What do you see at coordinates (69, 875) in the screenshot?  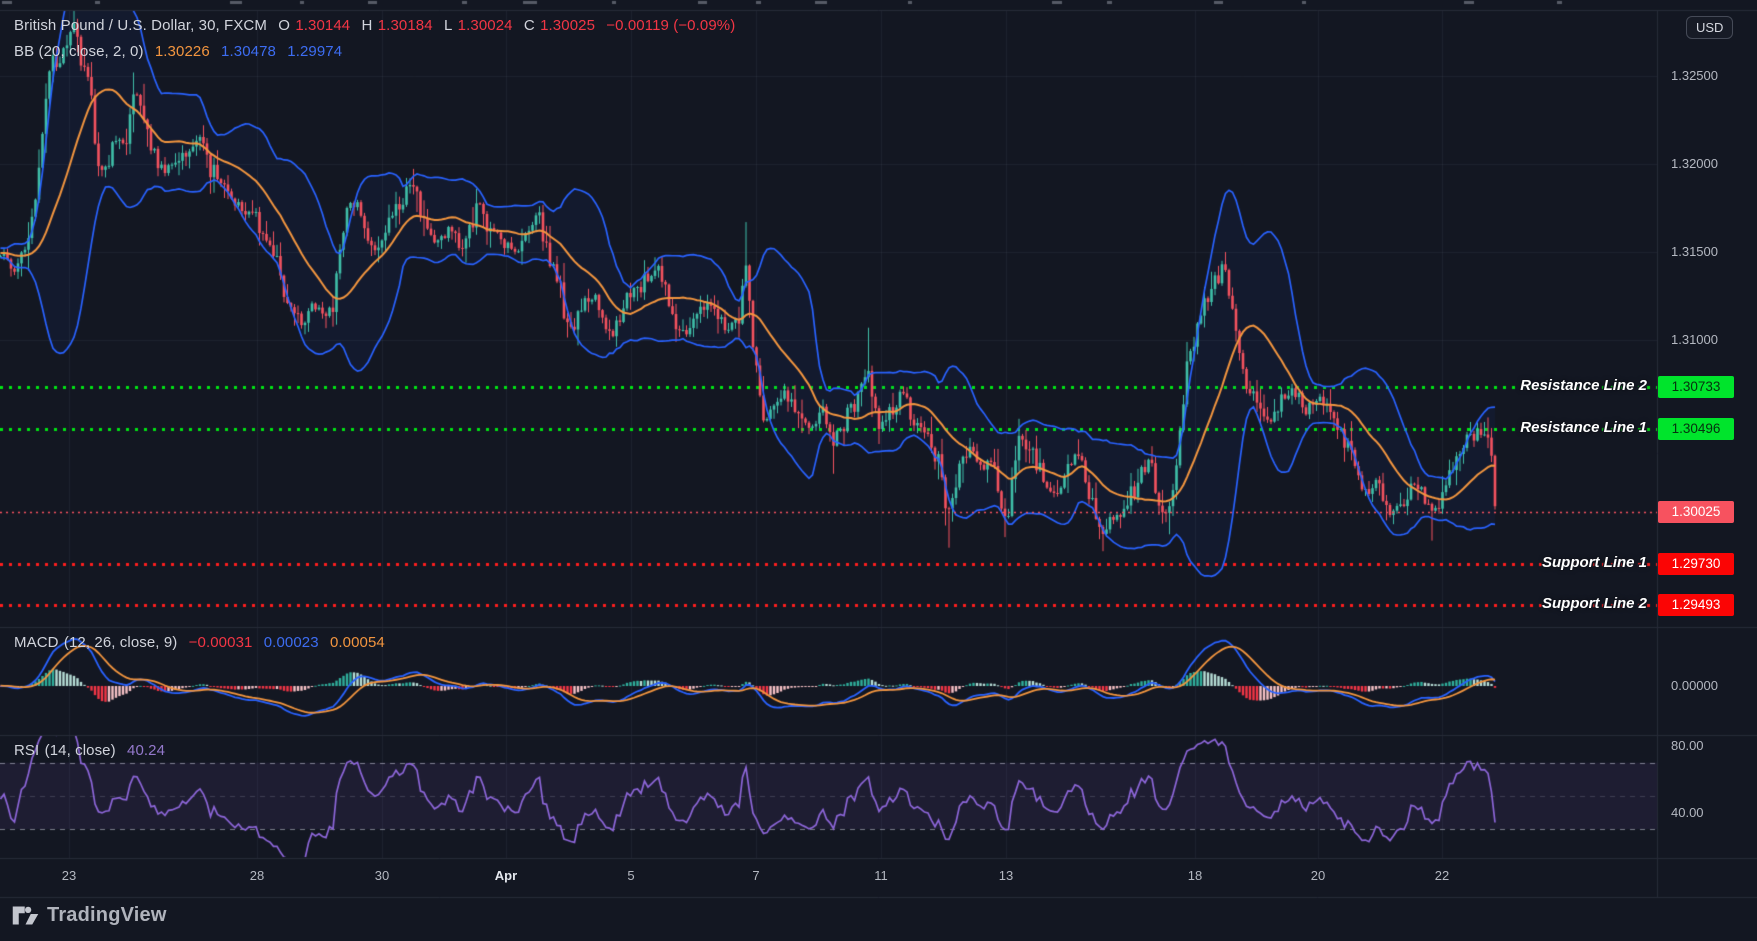 I see `time-axis-label: 23` at bounding box center [69, 875].